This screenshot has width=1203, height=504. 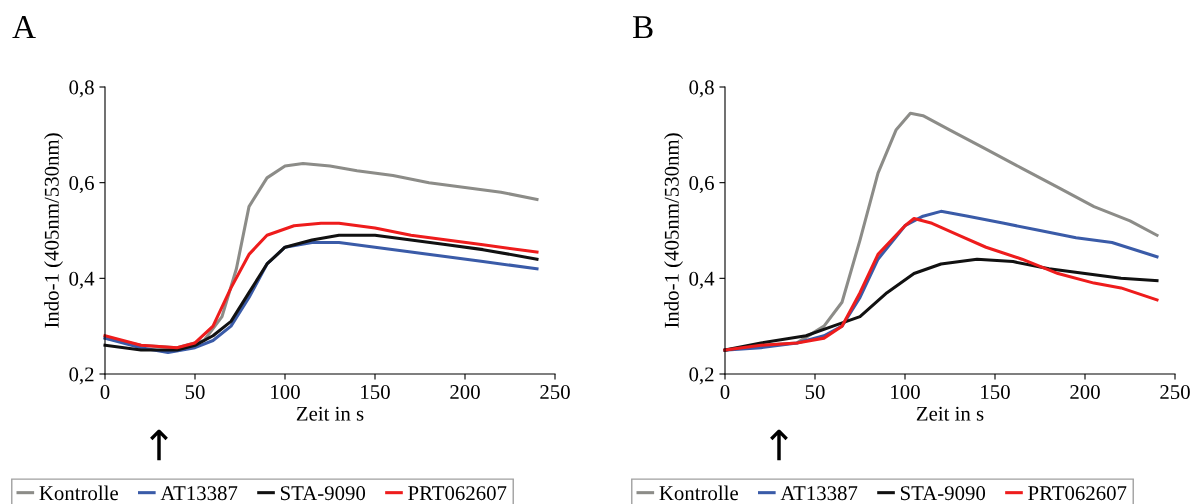 I want to click on chart-title: A, so click(x=24, y=27).